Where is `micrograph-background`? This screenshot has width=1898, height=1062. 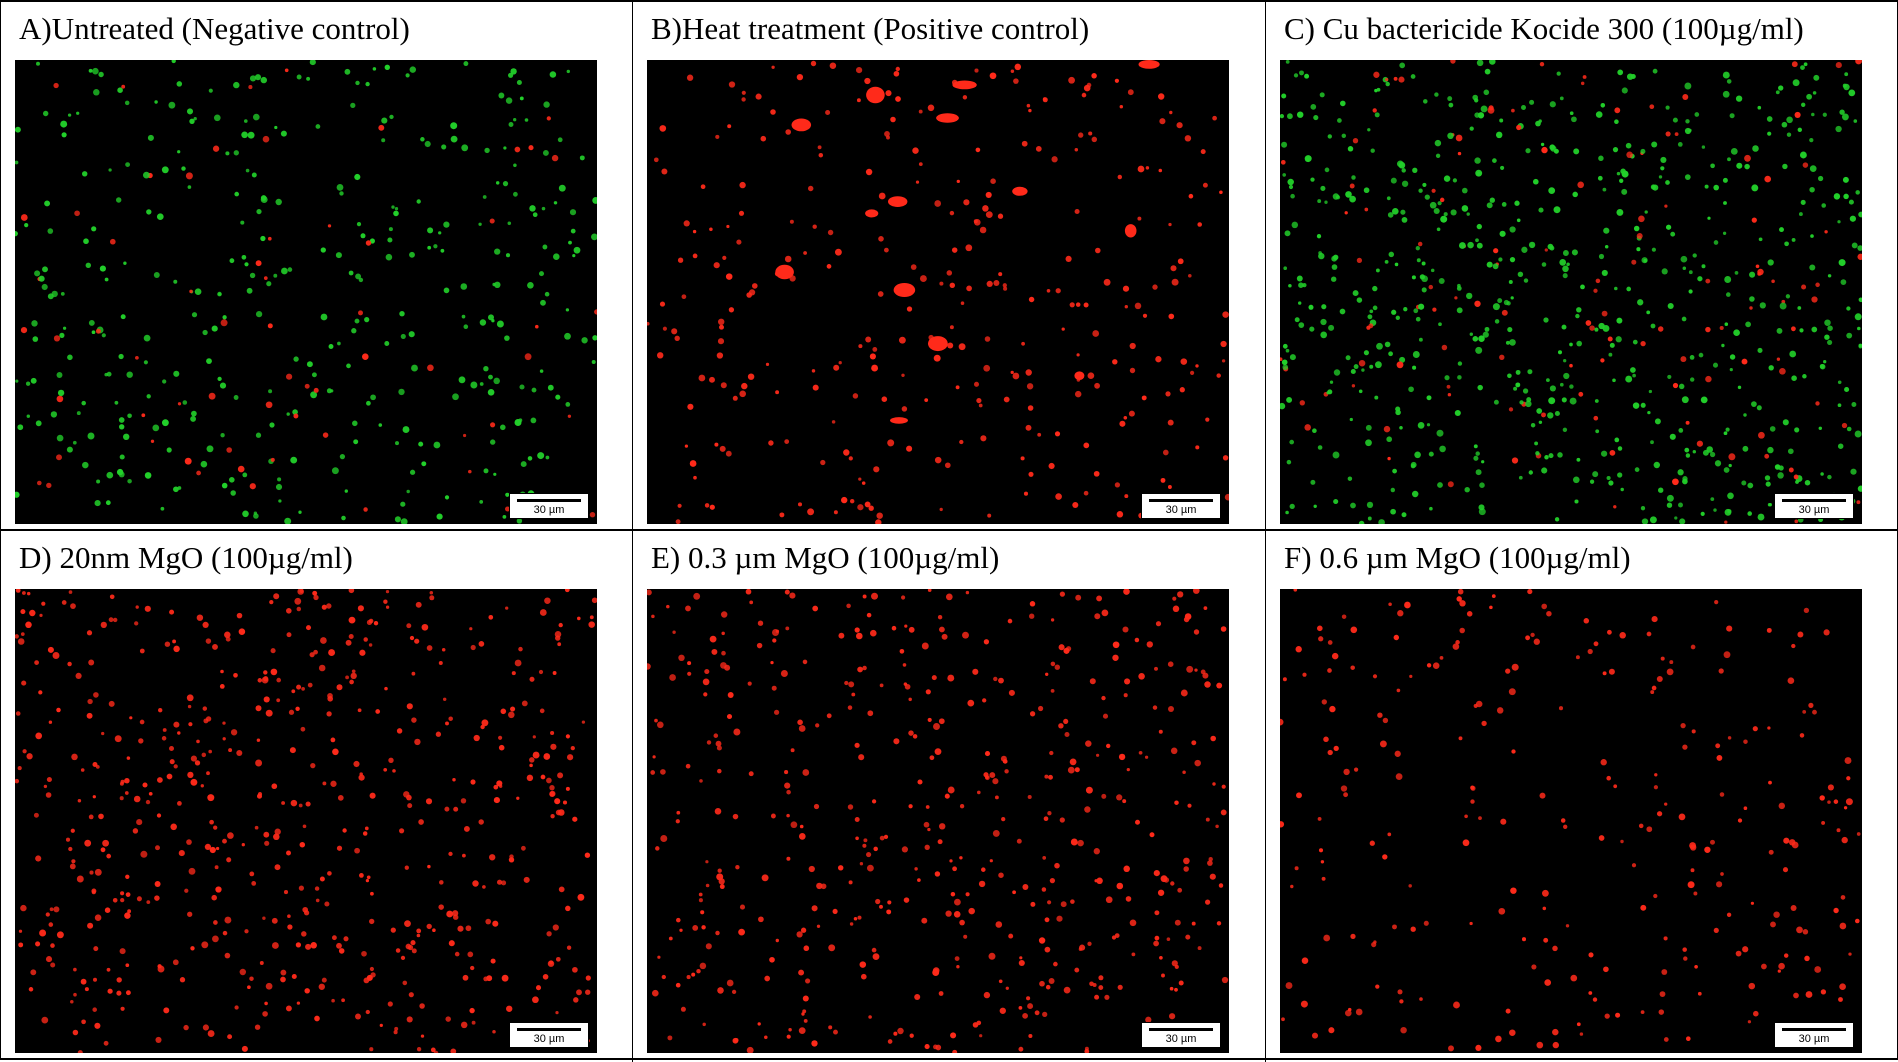
micrograph-background is located at coordinates (306, 292).